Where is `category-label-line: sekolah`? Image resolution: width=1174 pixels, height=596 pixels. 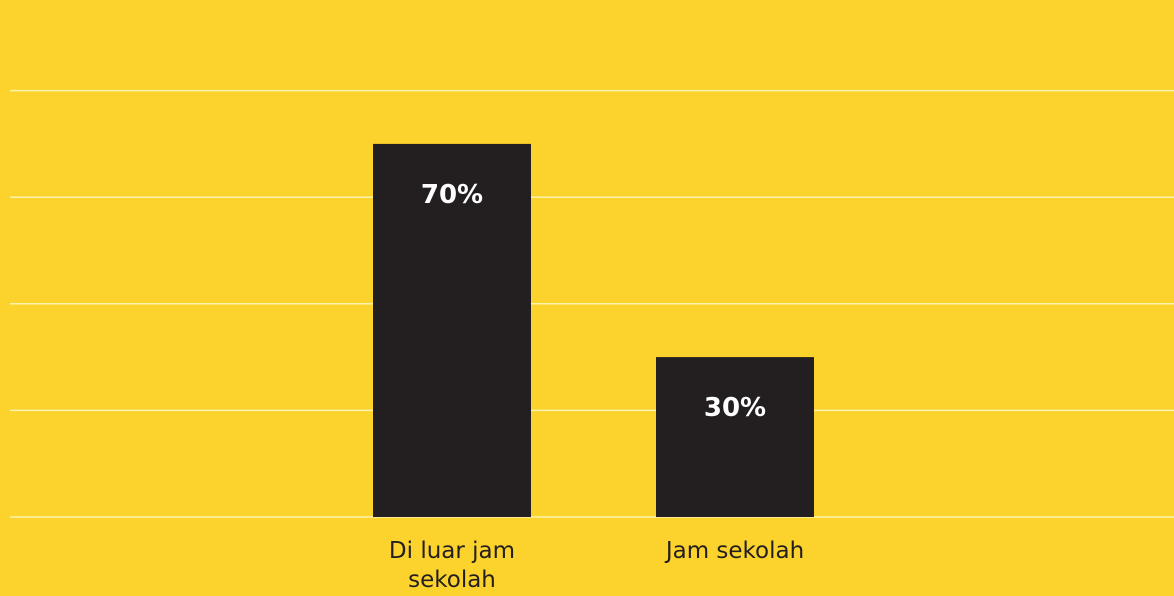 category-label-line: sekolah is located at coordinates (452, 580).